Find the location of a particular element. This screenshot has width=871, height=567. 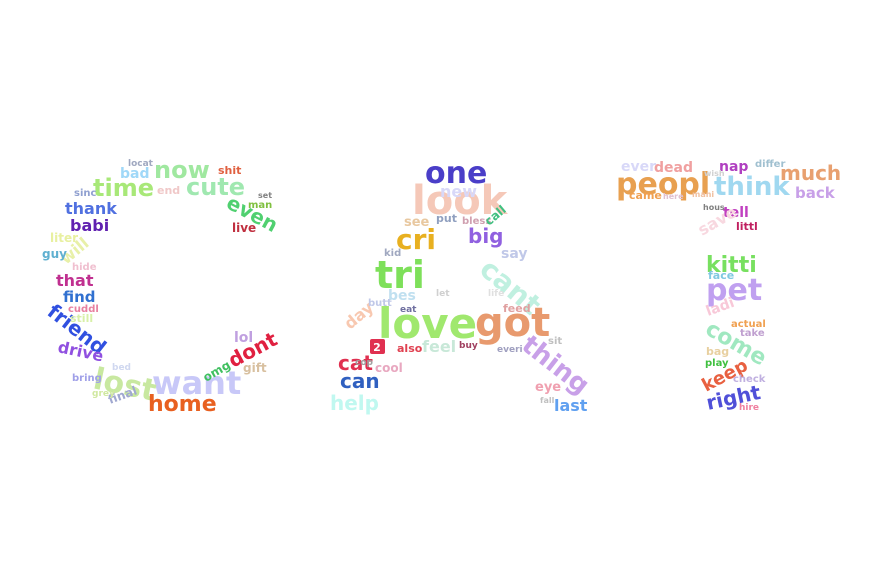

word: lol is located at coordinates (243, 338).